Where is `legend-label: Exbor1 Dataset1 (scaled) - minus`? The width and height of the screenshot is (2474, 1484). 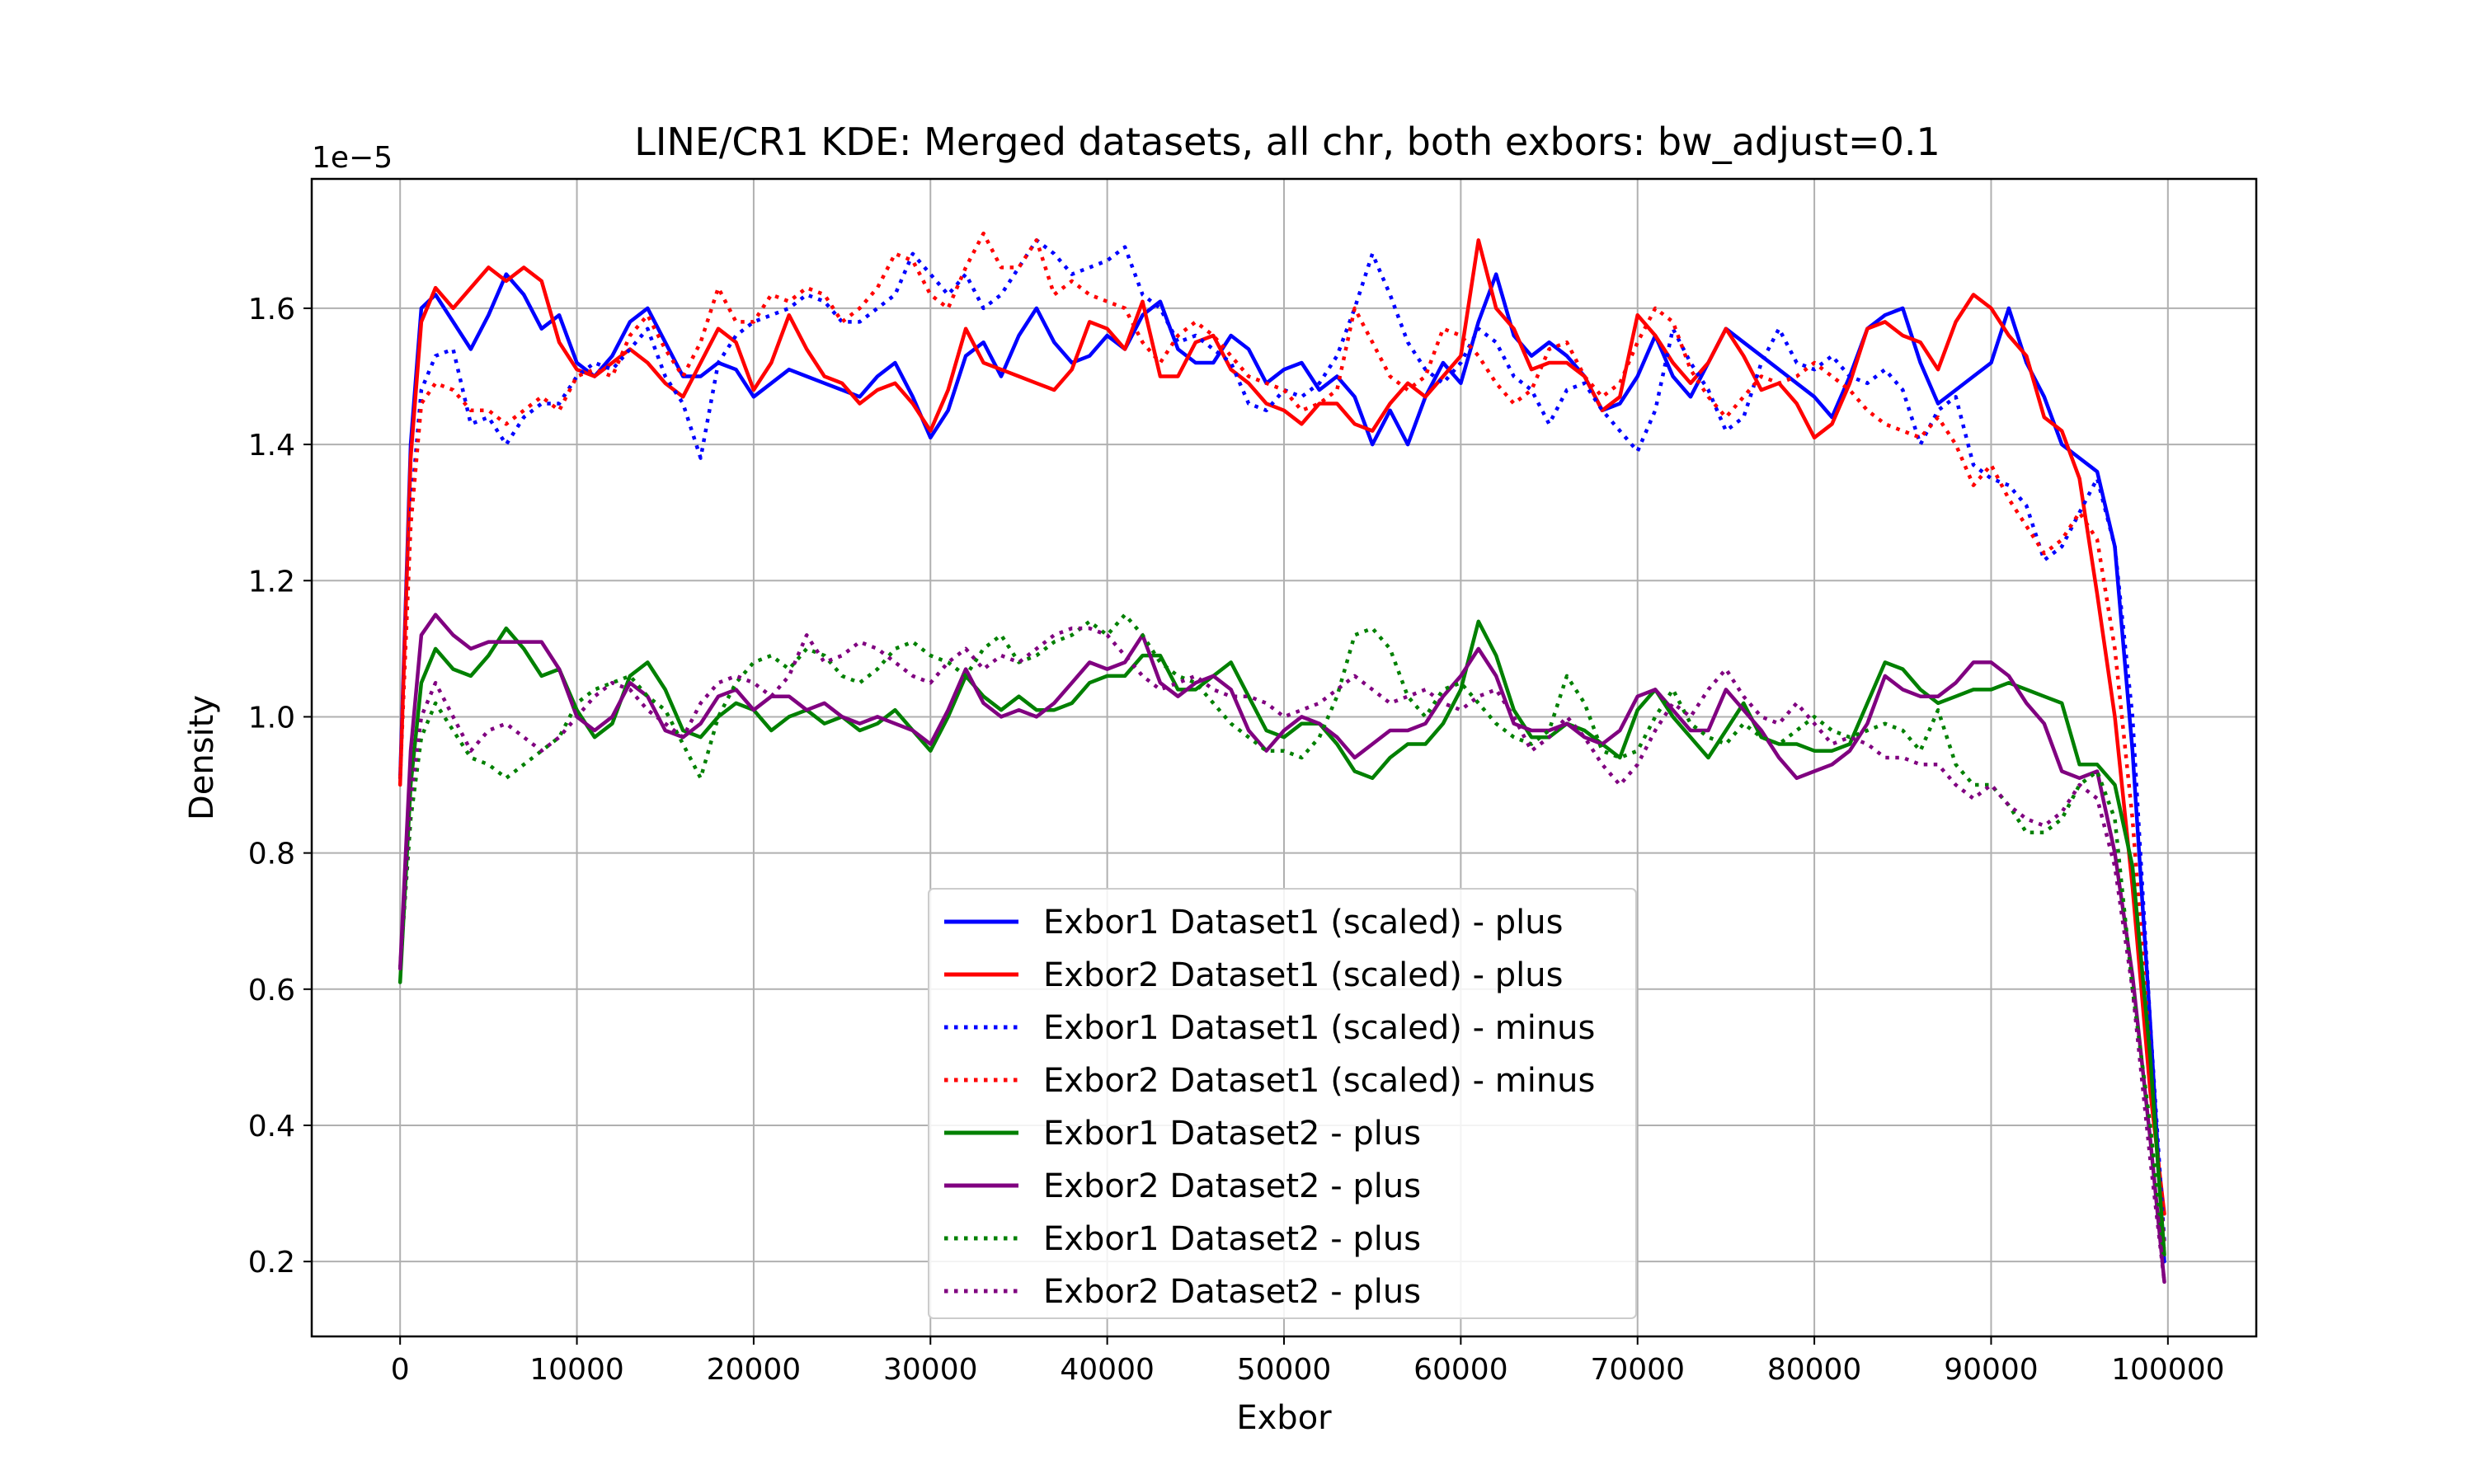 legend-label: Exbor1 Dataset1 (scaled) - minus is located at coordinates (1319, 1028).